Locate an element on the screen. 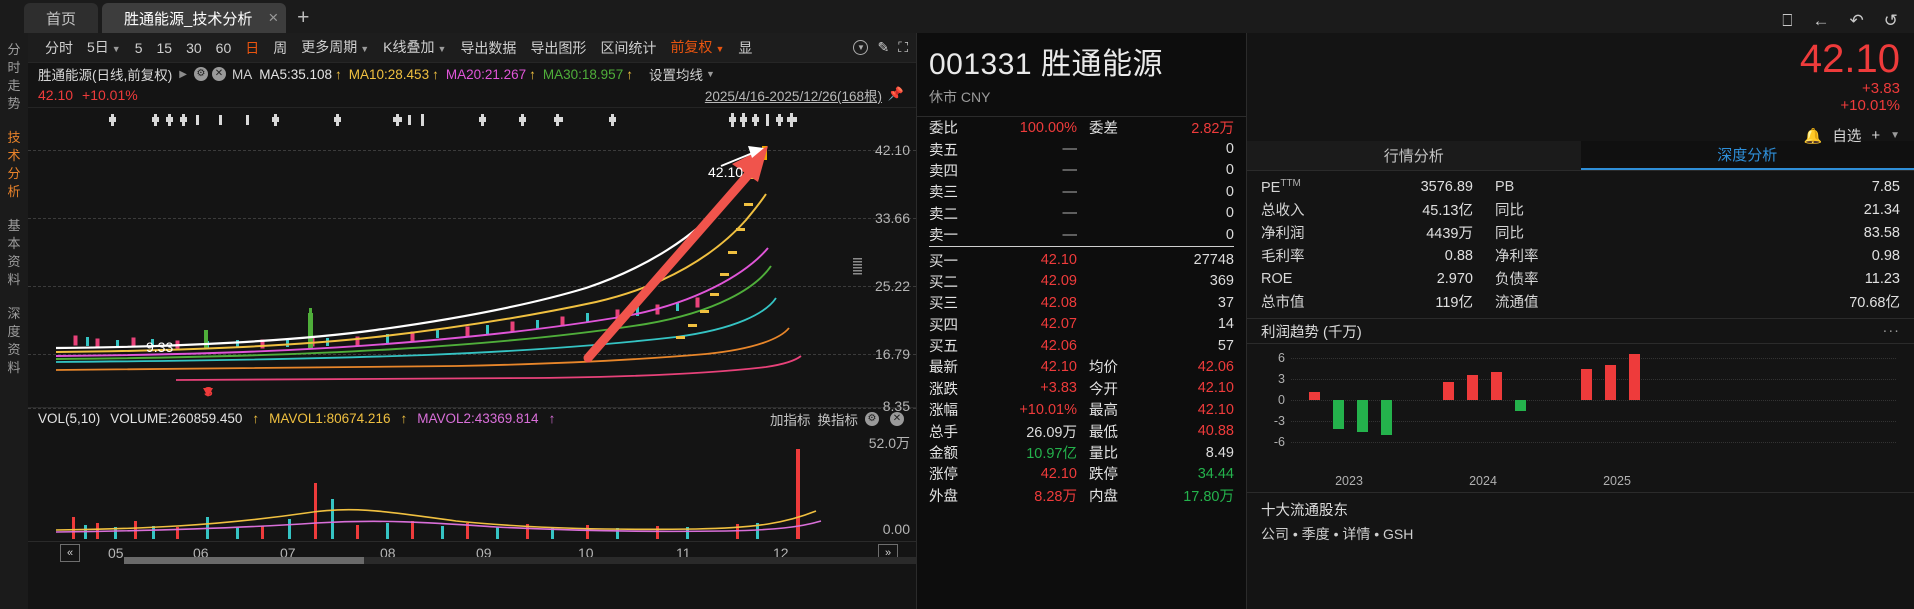 This screenshot has width=1914, height=609. big-price: 42.10 is located at coordinates (1849, 59).